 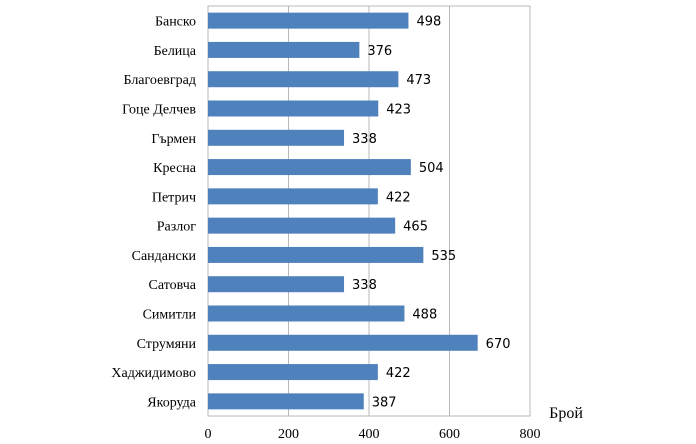 What do you see at coordinates (384, 402) in the screenshot?
I see `data-label-13: 387` at bounding box center [384, 402].